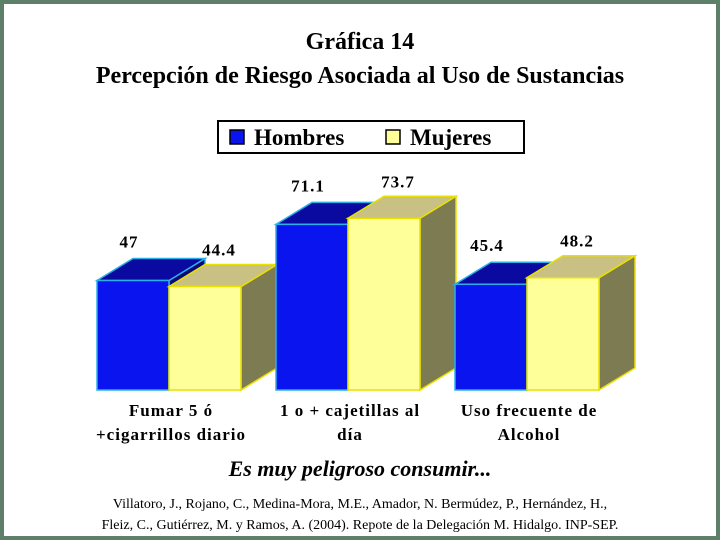 The image size is (720, 540). I want to click on data-label-hombres-2: 71.1, so click(308, 185).